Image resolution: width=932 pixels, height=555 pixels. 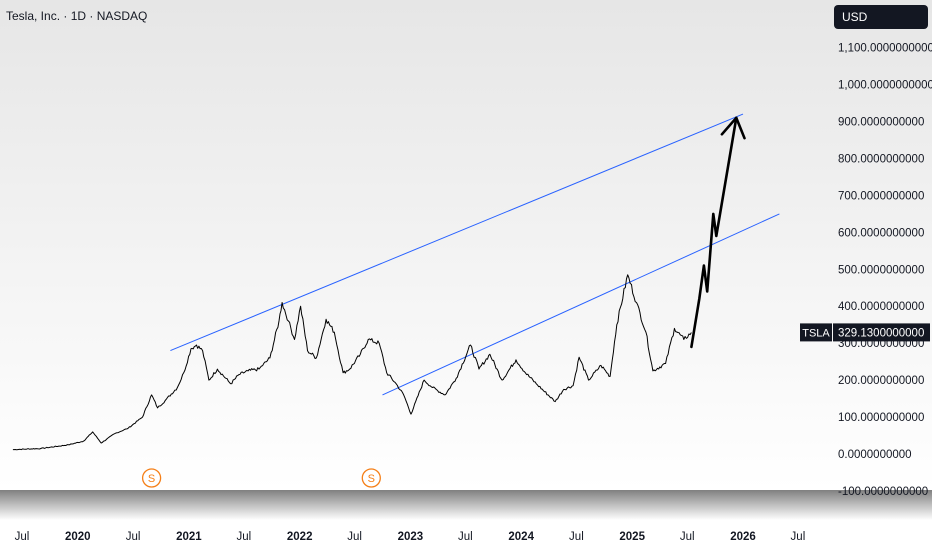 I want to click on x-tick-label: 2020, so click(x=78, y=537).